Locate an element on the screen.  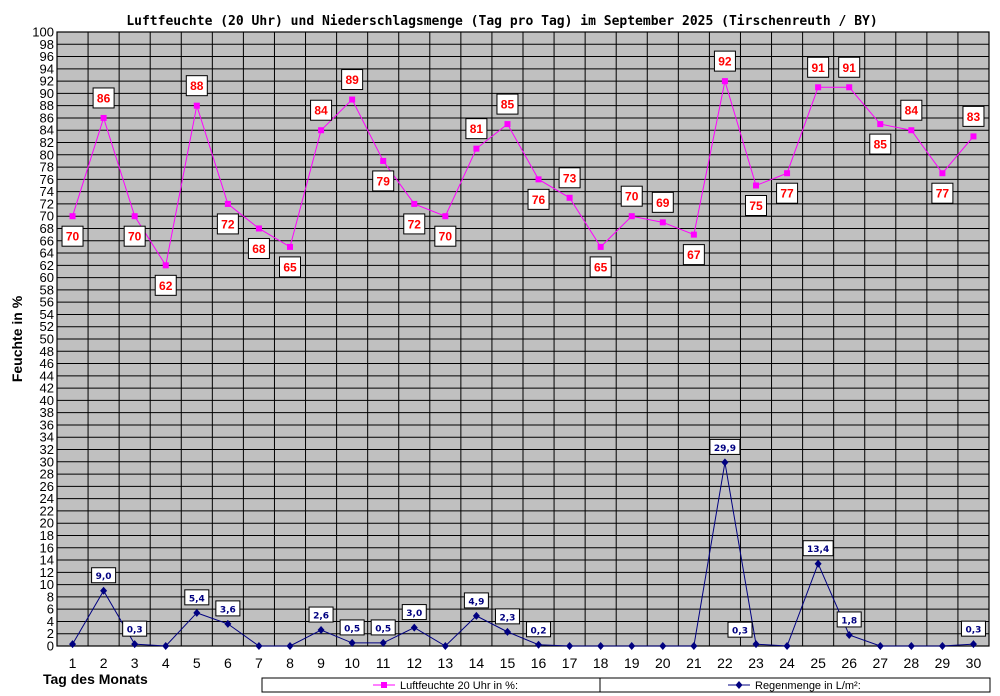
y-tick-label: 36 is located at coordinates (47, 424).